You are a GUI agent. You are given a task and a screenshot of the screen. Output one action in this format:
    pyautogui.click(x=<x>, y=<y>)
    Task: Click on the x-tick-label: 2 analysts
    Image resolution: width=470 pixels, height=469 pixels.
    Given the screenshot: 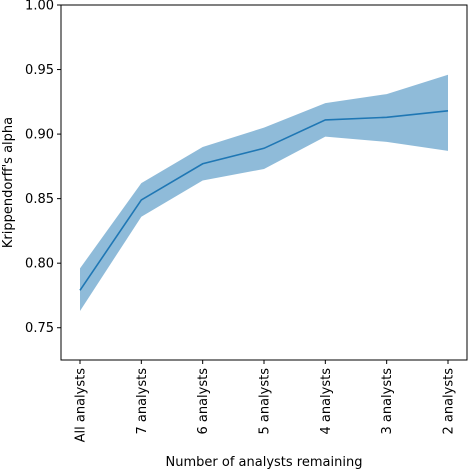 What is the action you would take?
    pyautogui.click(x=449, y=401)
    